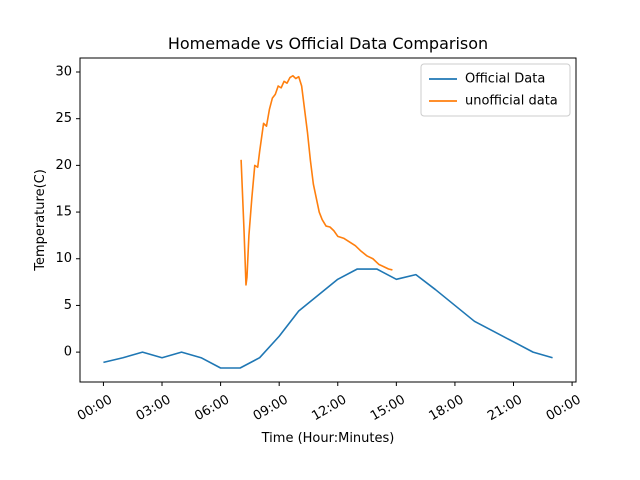 The width and height of the screenshot is (640, 480). Describe the element at coordinates (329, 408) in the screenshot. I see `x-tick-label: 12:00` at that location.